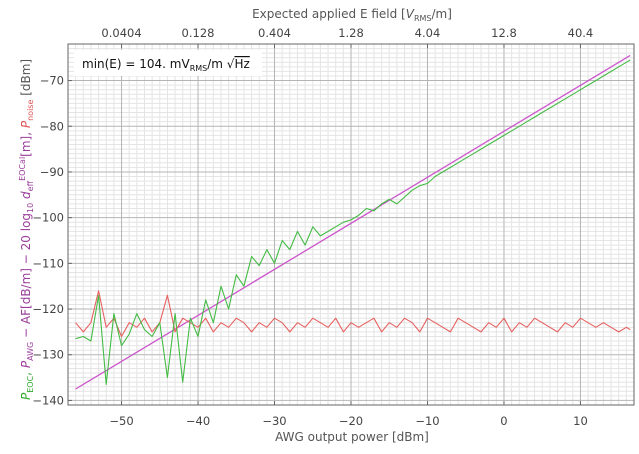  I want to click on top-axis-title-sub: RMS, so click(423, 18).